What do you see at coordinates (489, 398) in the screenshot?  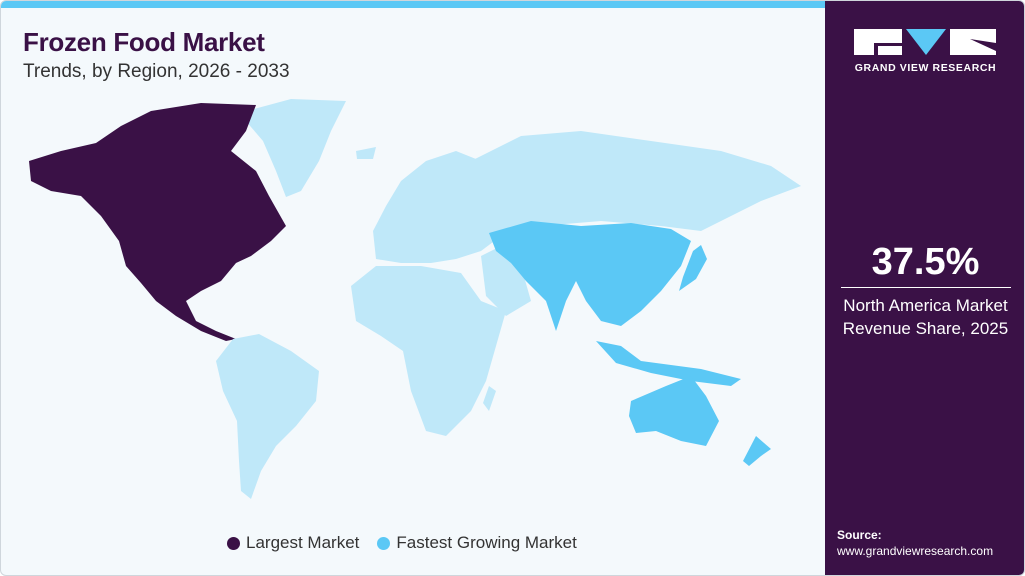 I see `region-madagascar` at bounding box center [489, 398].